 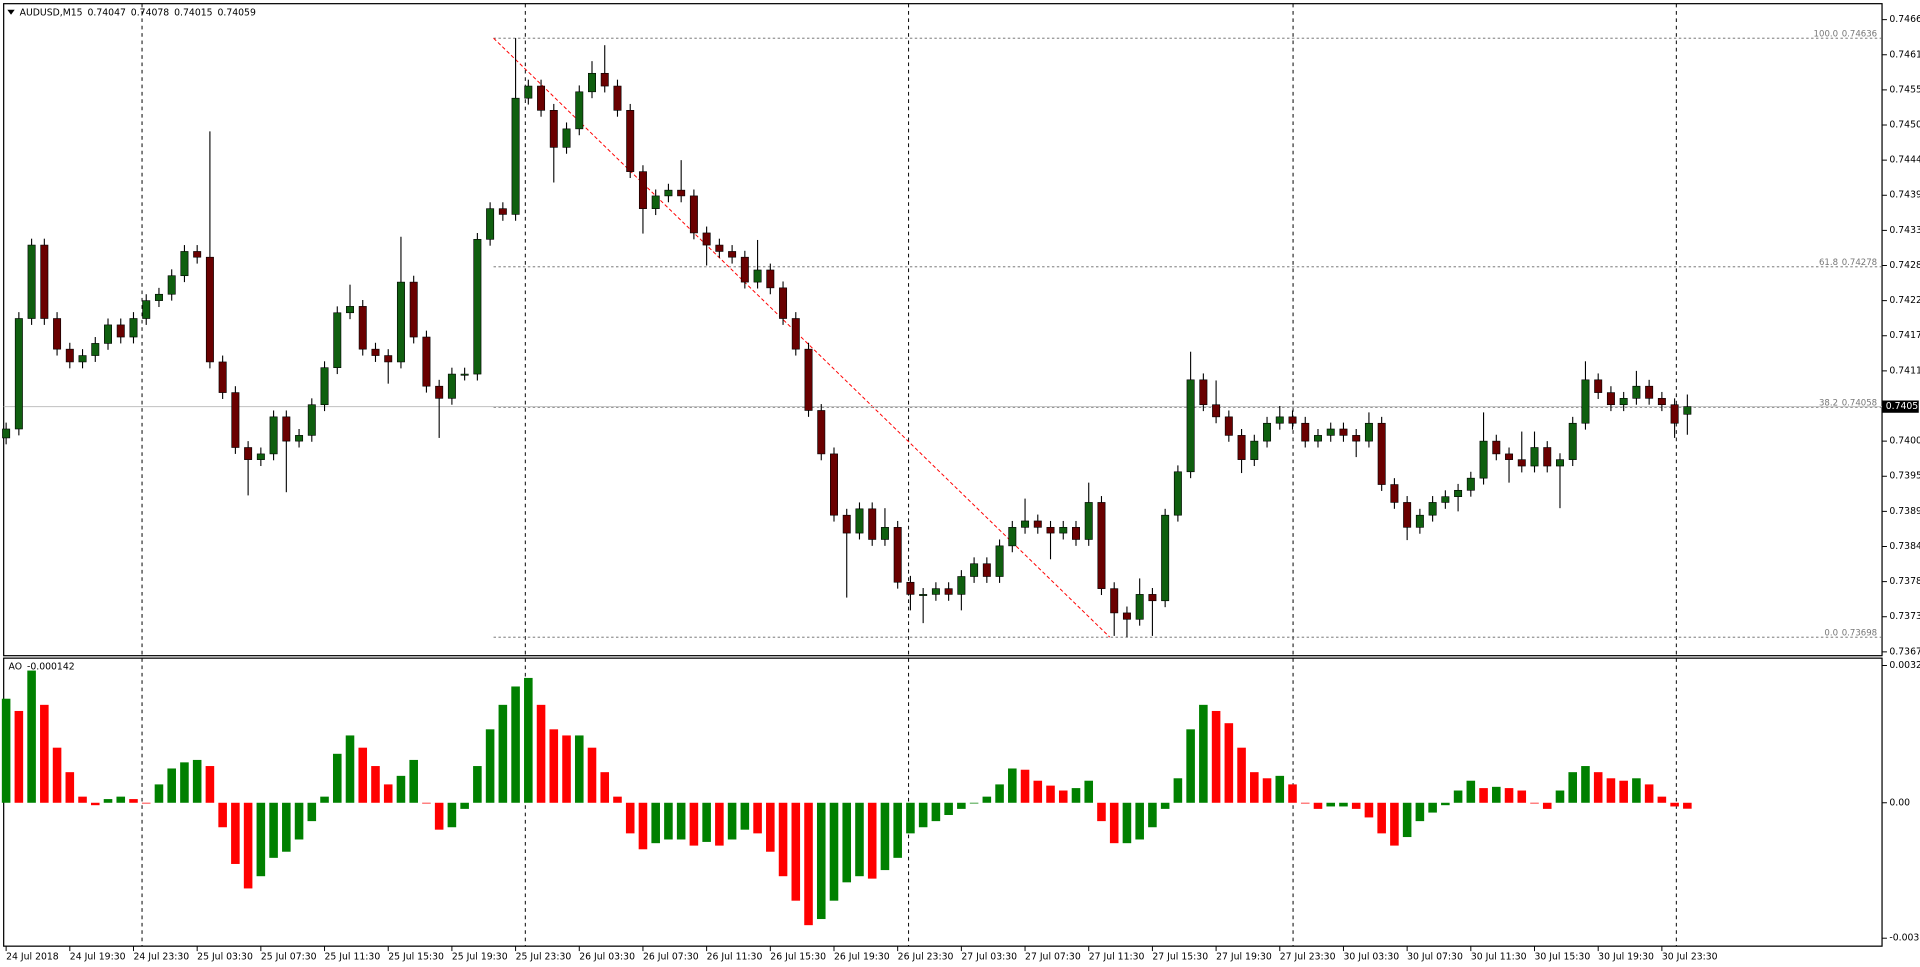 I want to click on fib-price: 0.74278, so click(x=1859, y=262).